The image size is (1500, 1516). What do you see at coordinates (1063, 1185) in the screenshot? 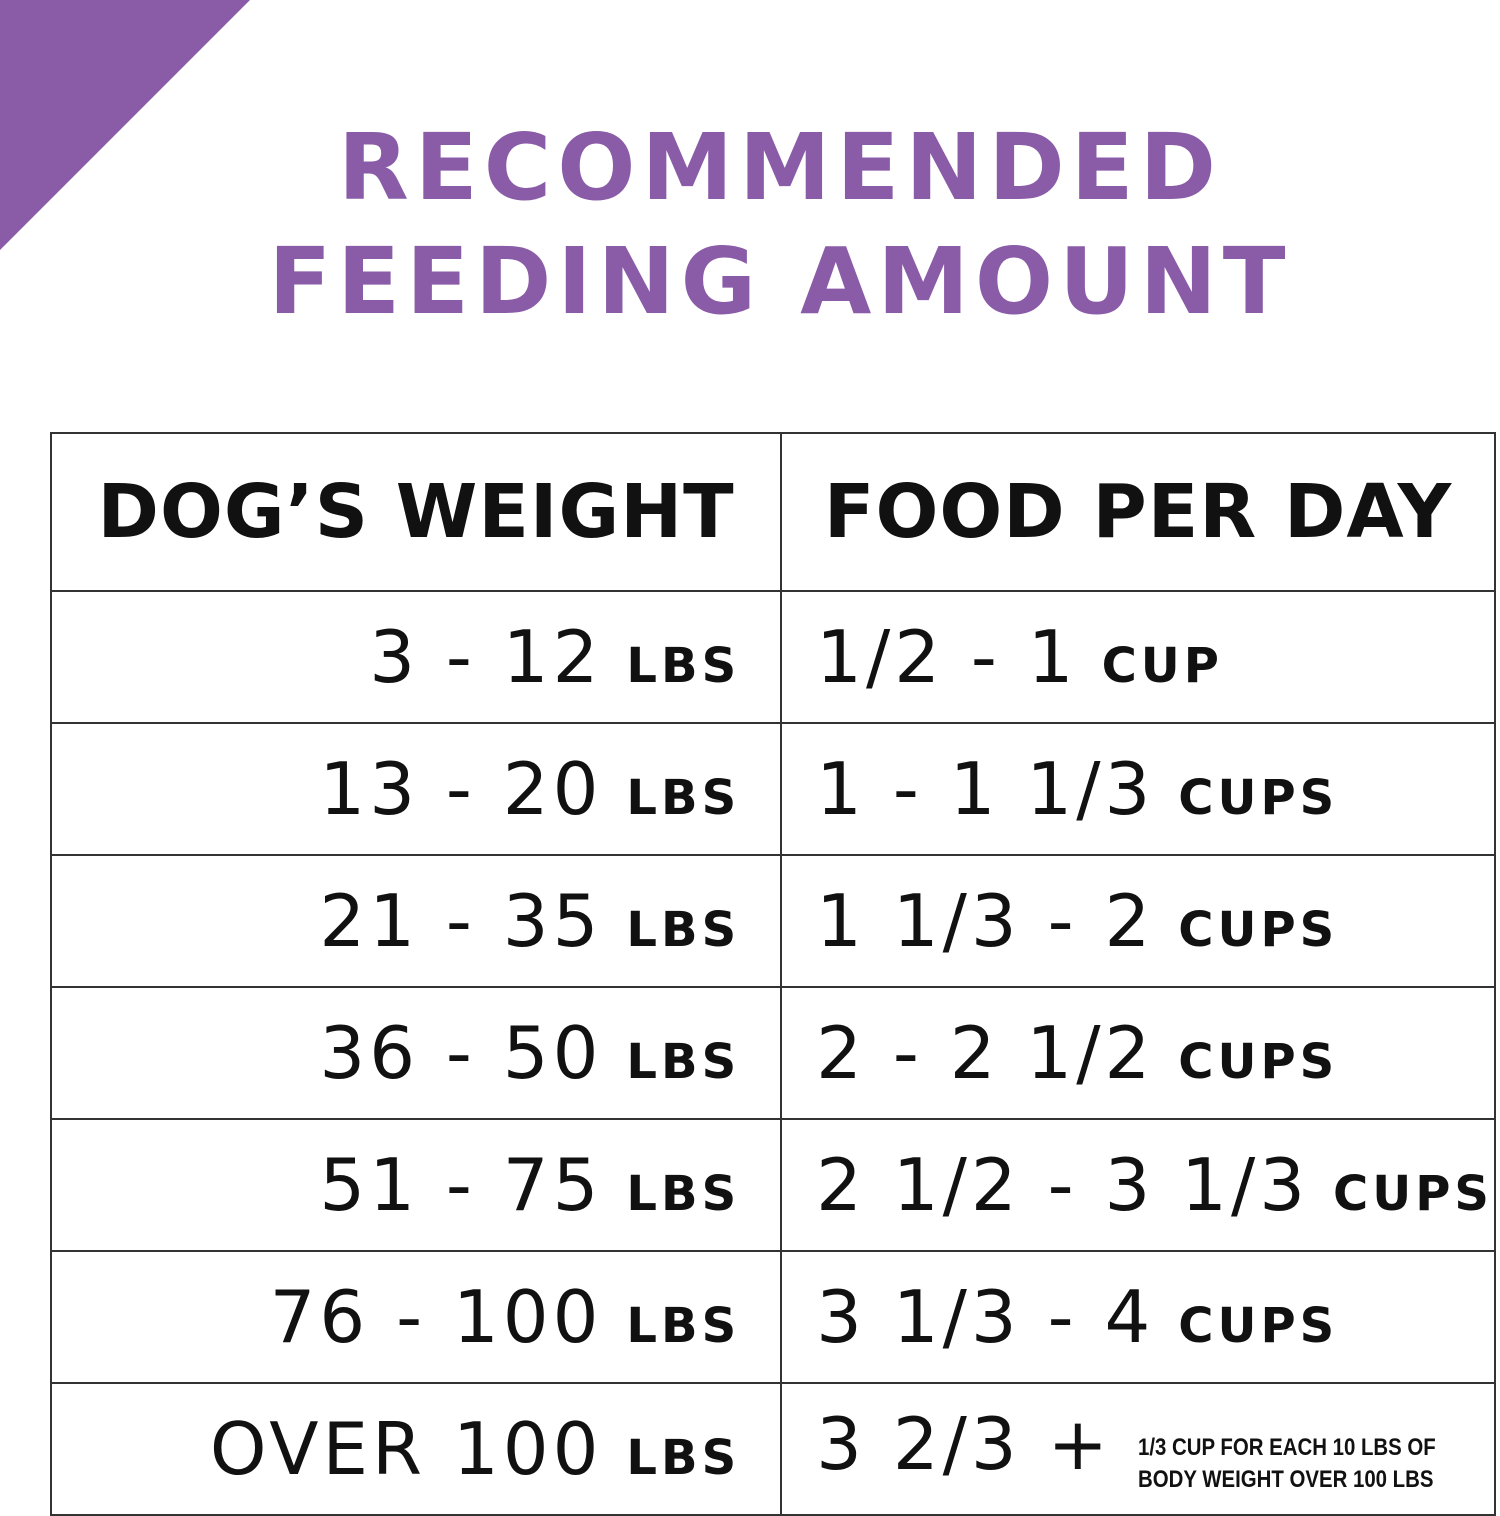
I see `food-value: 2 1/2 - 3 1/3` at bounding box center [1063, 1185].